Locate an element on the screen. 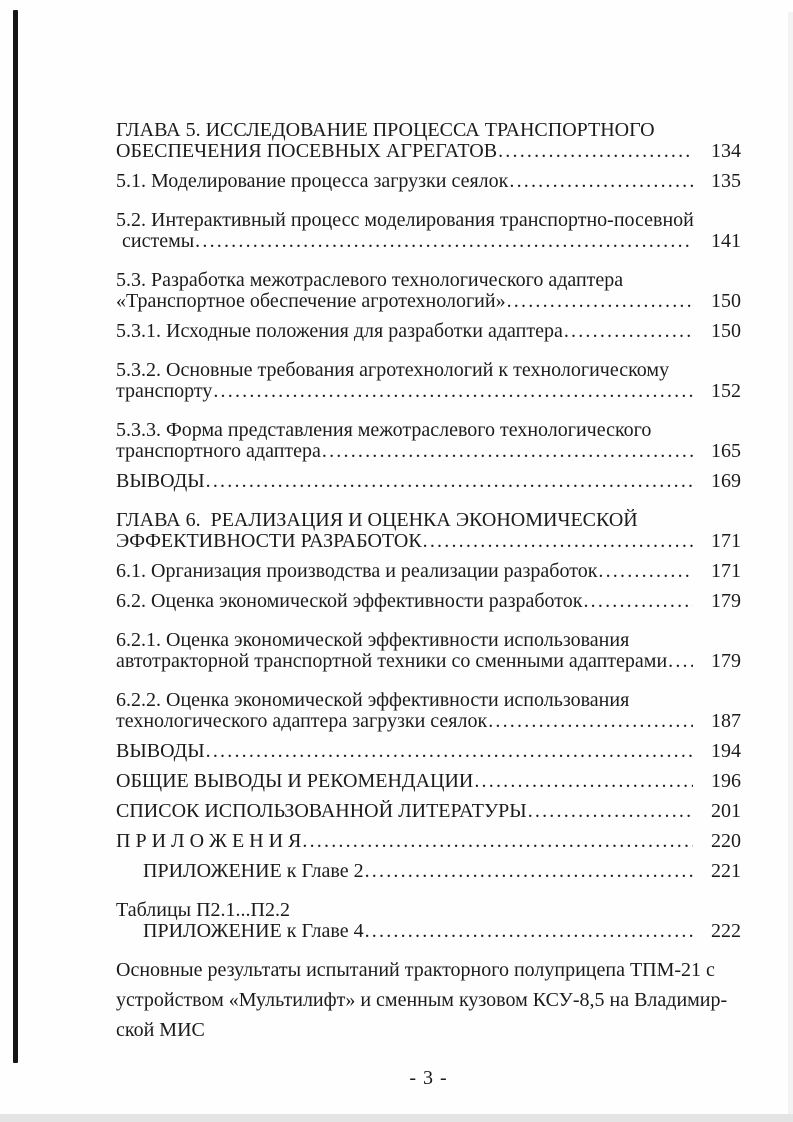 The width and height of the screenshot is (793, 1122). toc-line: П Р И Л О Ж Е Н И Я 220 is located at coordinates (428, 841).